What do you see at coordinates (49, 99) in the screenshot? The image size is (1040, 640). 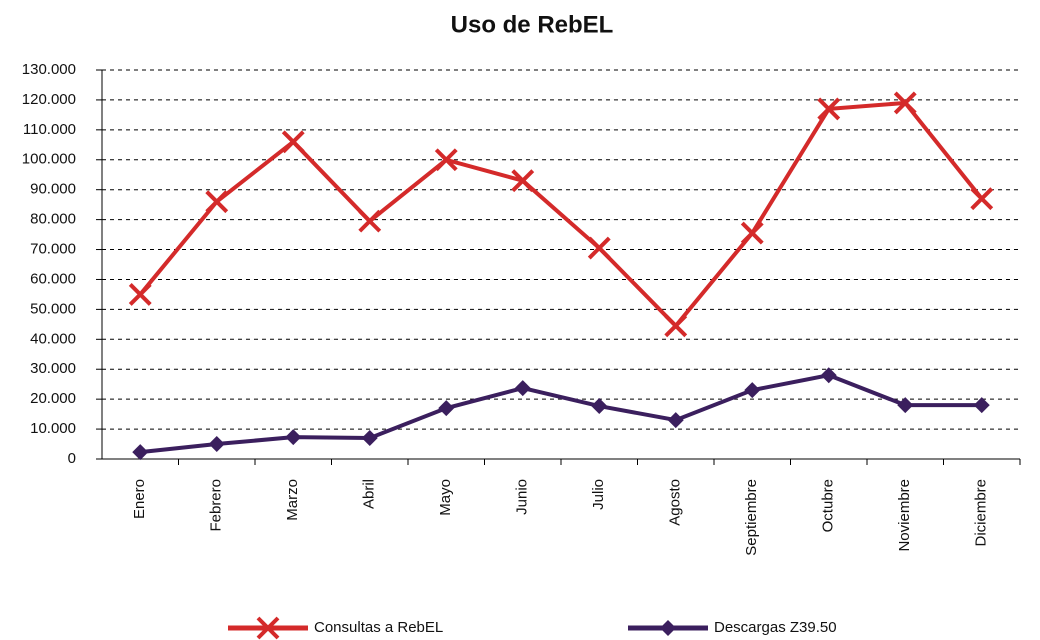 I see `y-tick-label: 120.000` at bounding box center [49, 99].